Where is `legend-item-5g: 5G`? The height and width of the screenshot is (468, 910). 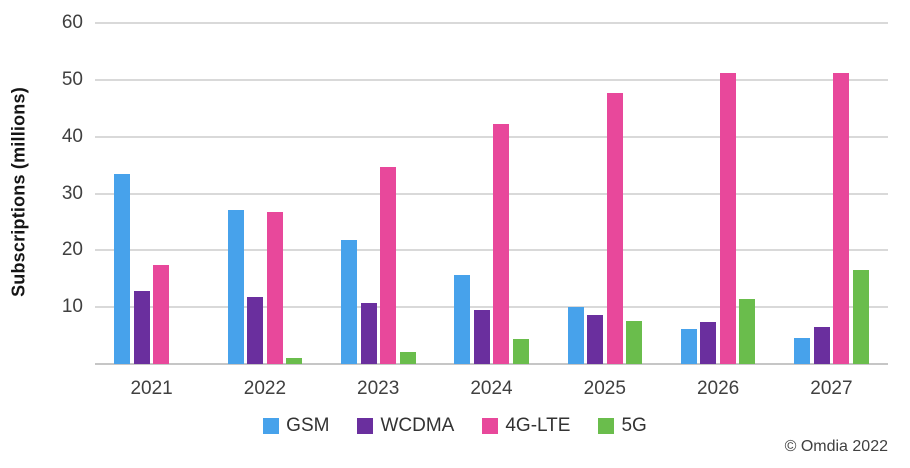
legend-item-5g: 5G is located at coordinates (622, 425).